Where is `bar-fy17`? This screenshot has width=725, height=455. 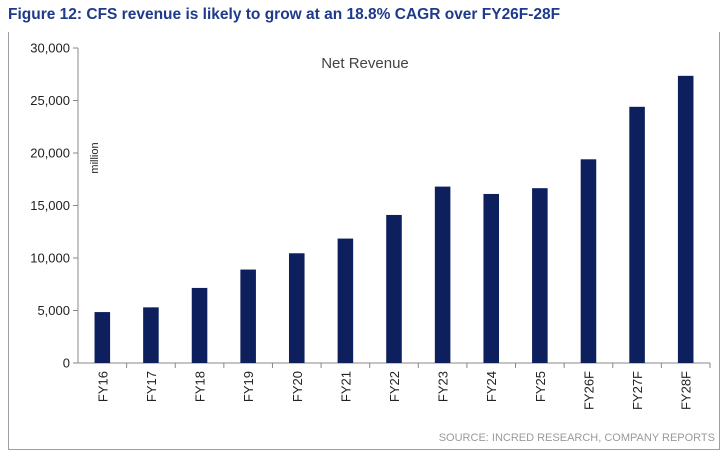
bar-fy17 is located at coordinates (151, 335).